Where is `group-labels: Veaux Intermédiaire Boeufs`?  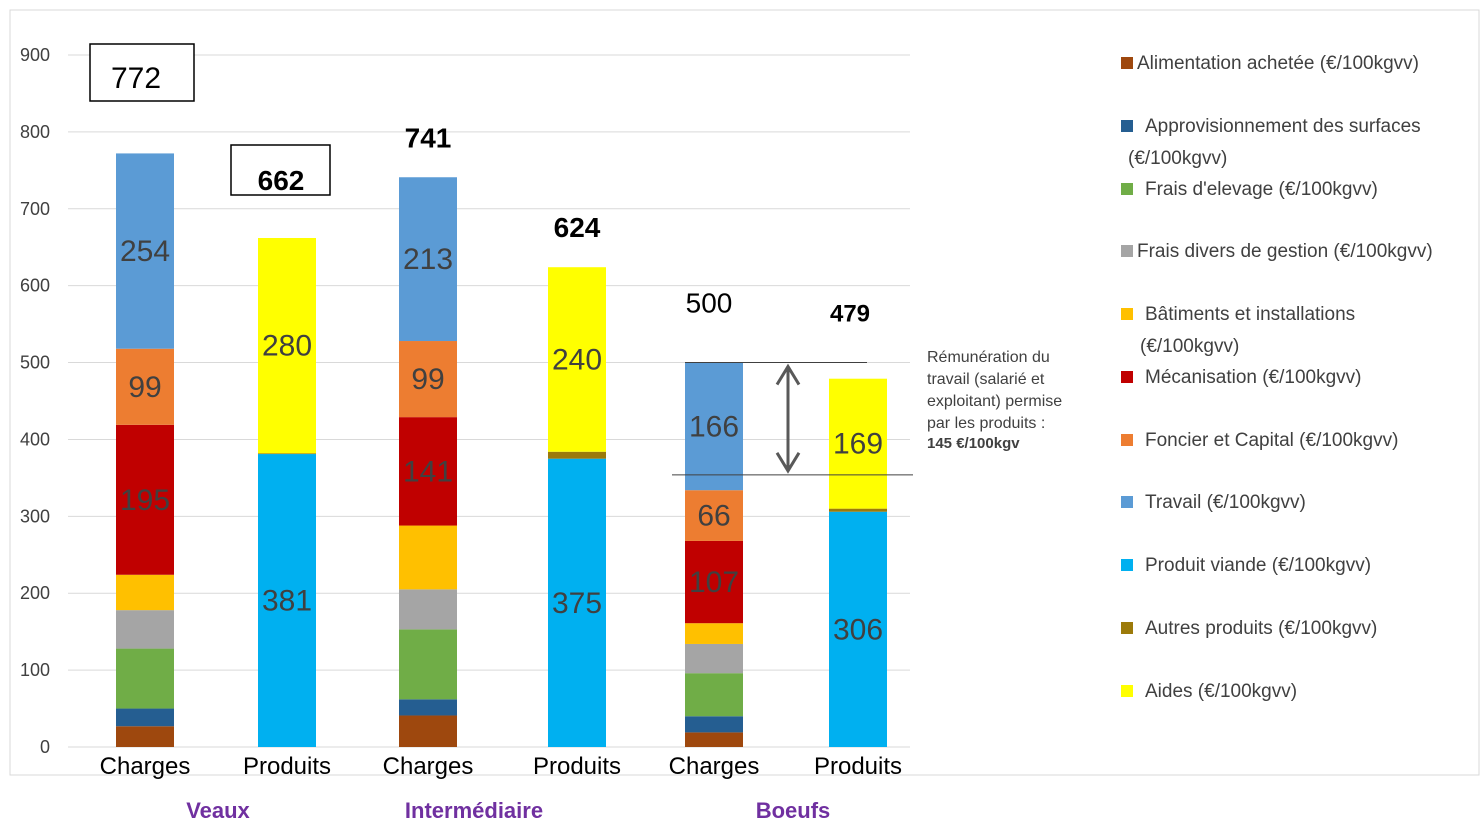 group-labels: Veaux Intermédiaire Boeufs is located at coordinates (508, 809).